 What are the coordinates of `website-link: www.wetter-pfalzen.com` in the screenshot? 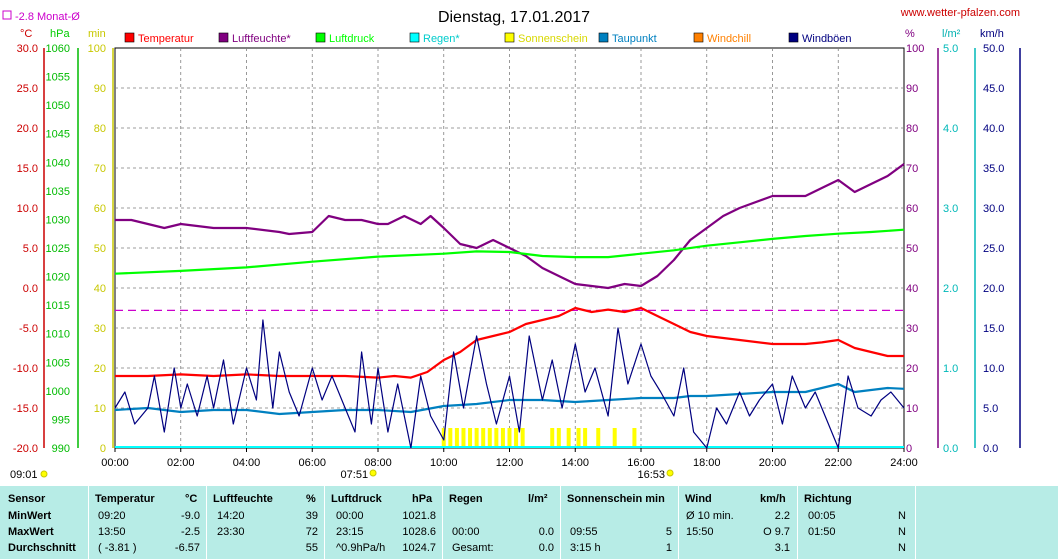 It's located at (960, 13).